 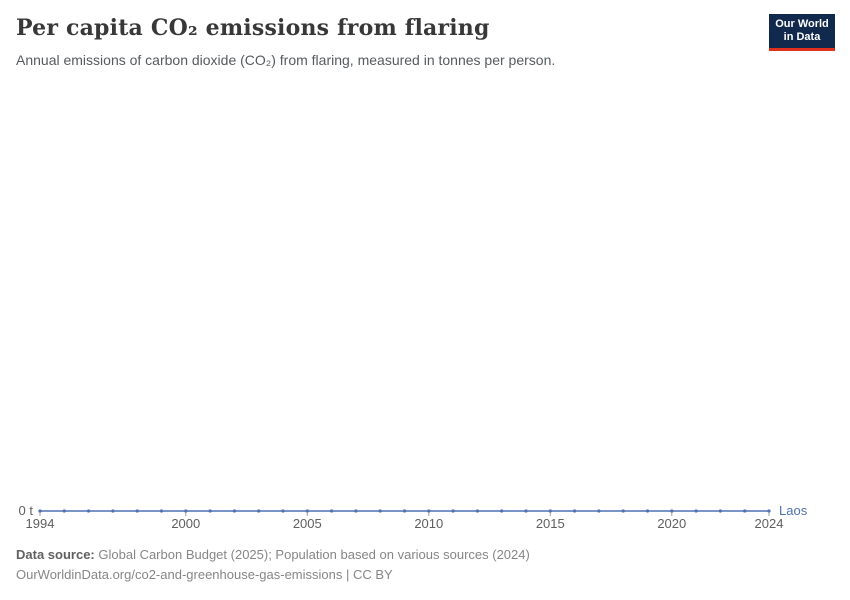 What do you see at coordinates (40, 523) in the screenshot?
I see `x-axis-tick-label: 1994` at bounding box center [40, 523].